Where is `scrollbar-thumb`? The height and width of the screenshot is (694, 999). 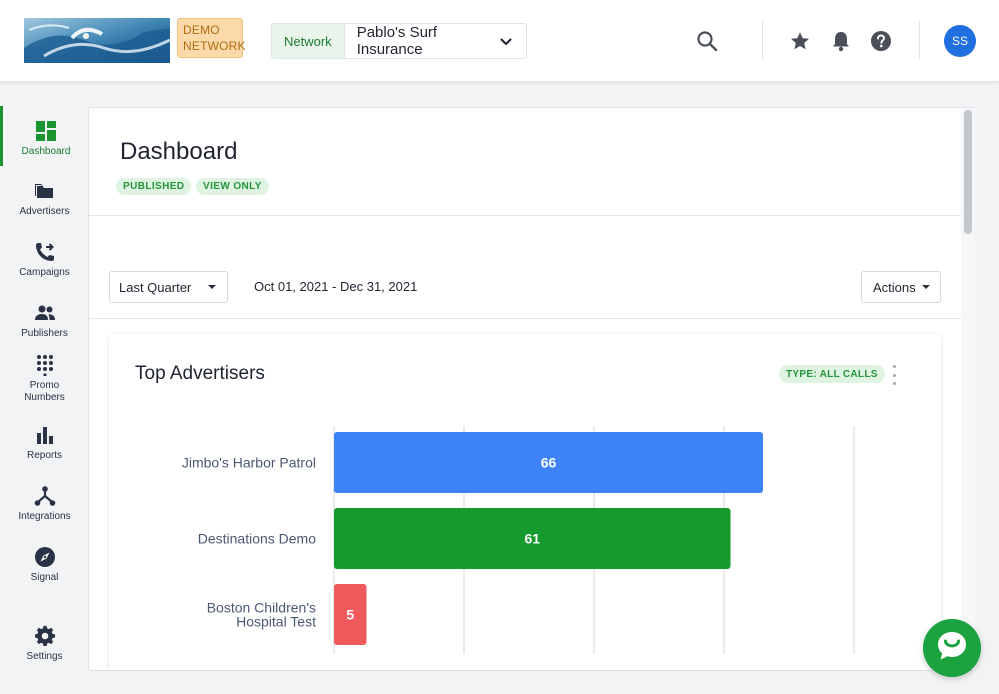 scrollbar-thumb is located at coordinates (968, 172).